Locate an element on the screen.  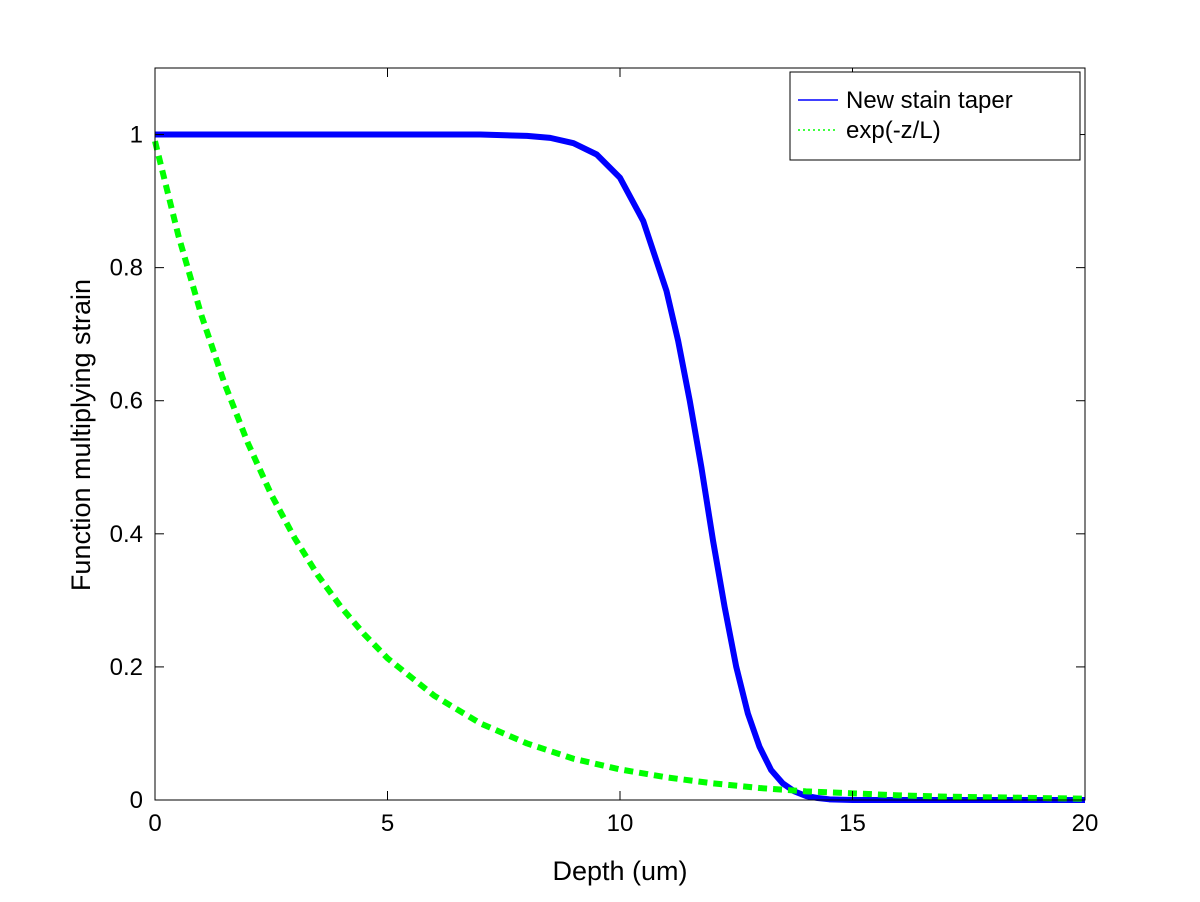
x-tick-label: 15 is located at coordinates (852, 823).